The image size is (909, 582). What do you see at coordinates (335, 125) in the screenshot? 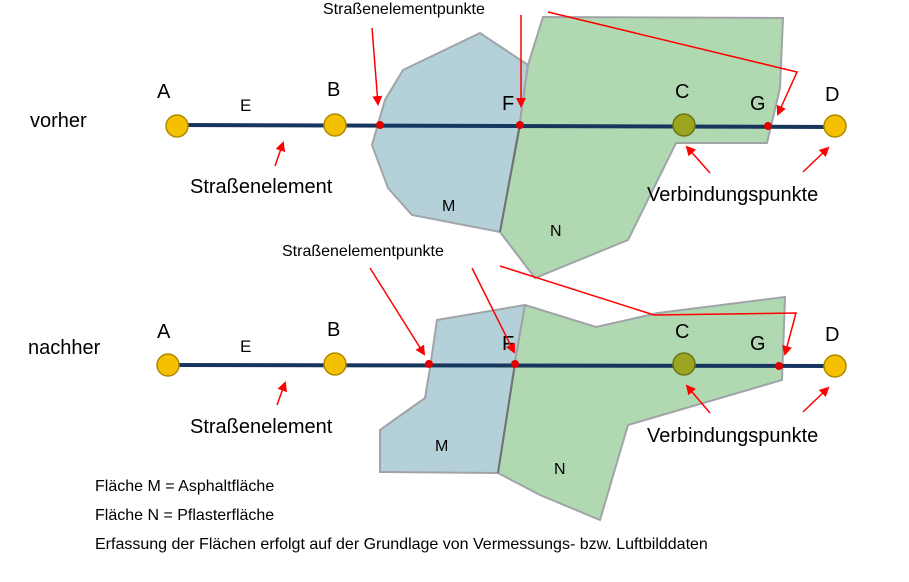
I see `node-b-before` at bounding box center [335, 125].